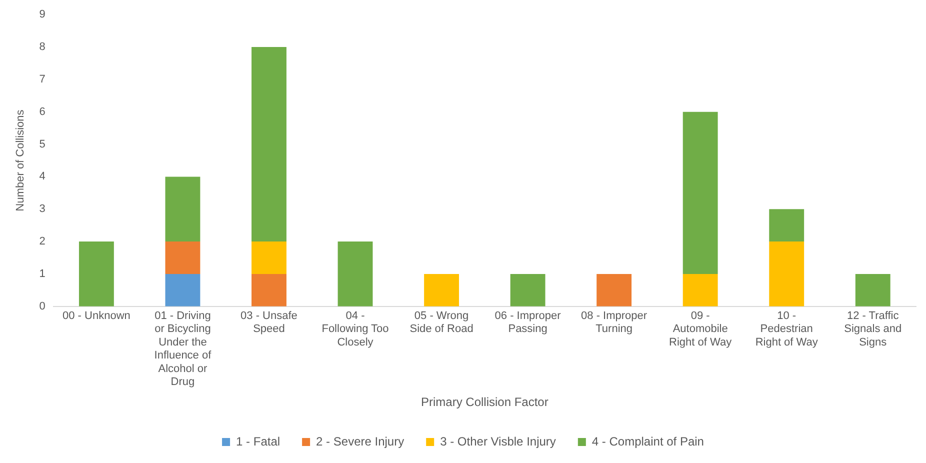  I want to click on y-tick-label: 0, so click(42, 306).